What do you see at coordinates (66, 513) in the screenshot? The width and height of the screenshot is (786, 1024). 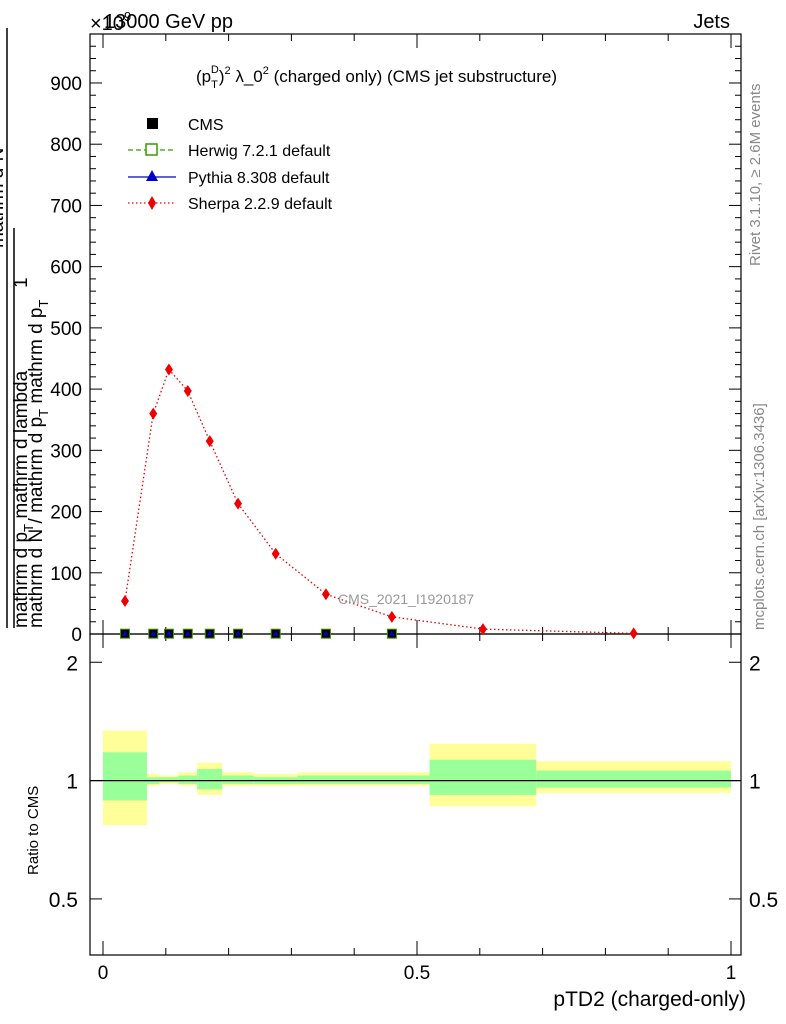 I see `y-tick-label: 200` at bounding box center [66, 513].